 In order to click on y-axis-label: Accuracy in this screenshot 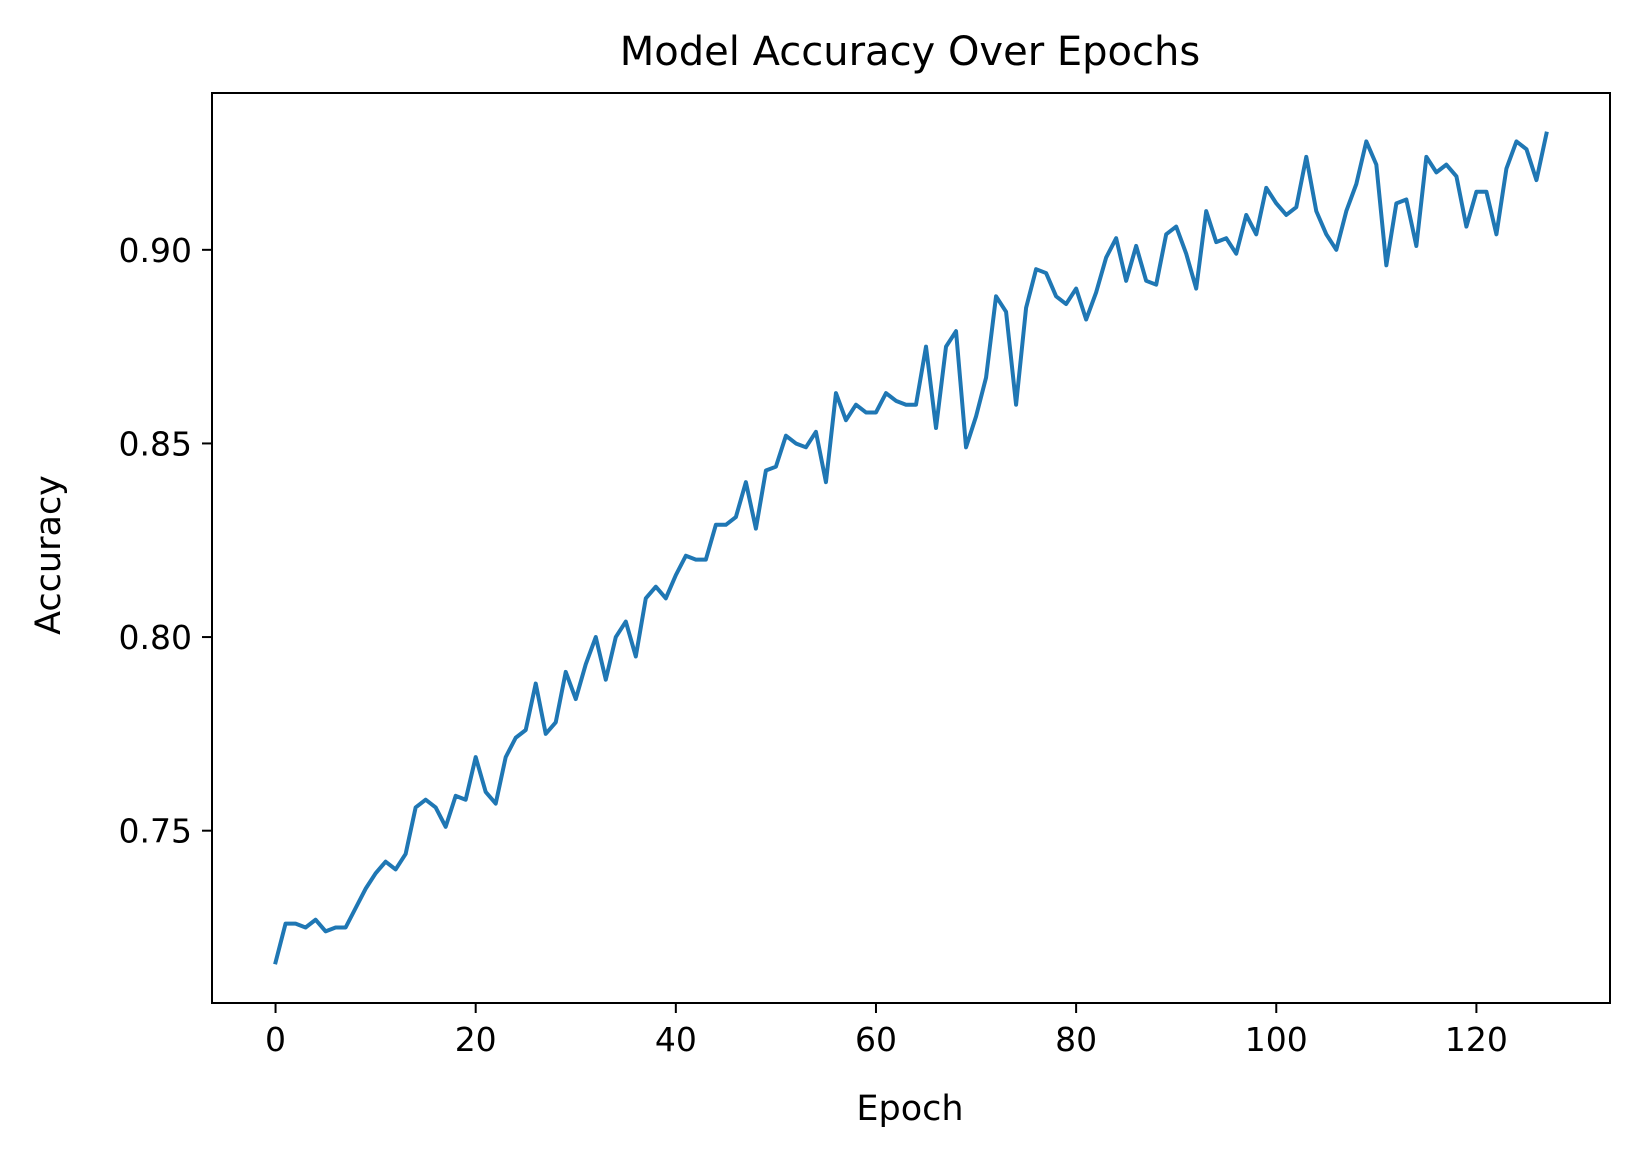, I will do `click(49, 555)`.